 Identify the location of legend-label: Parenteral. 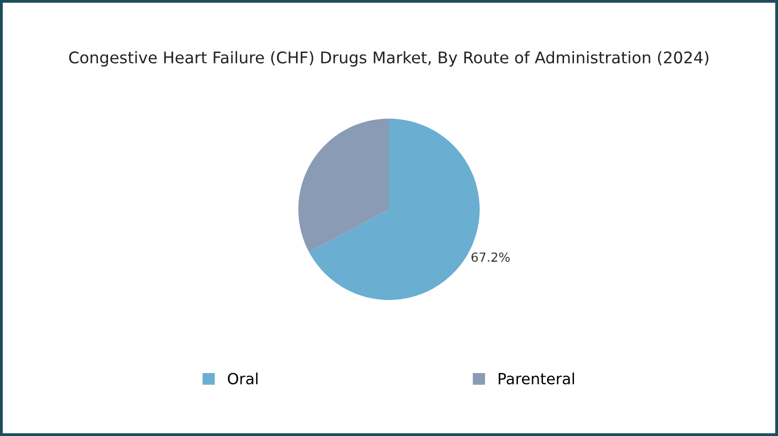
(536, 378).